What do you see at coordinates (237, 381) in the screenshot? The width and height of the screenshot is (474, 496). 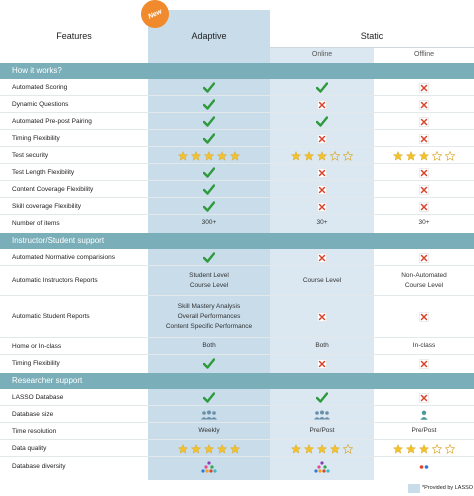 I see `section-researcher-support: Researcher support` at bounding box center [237, 381].